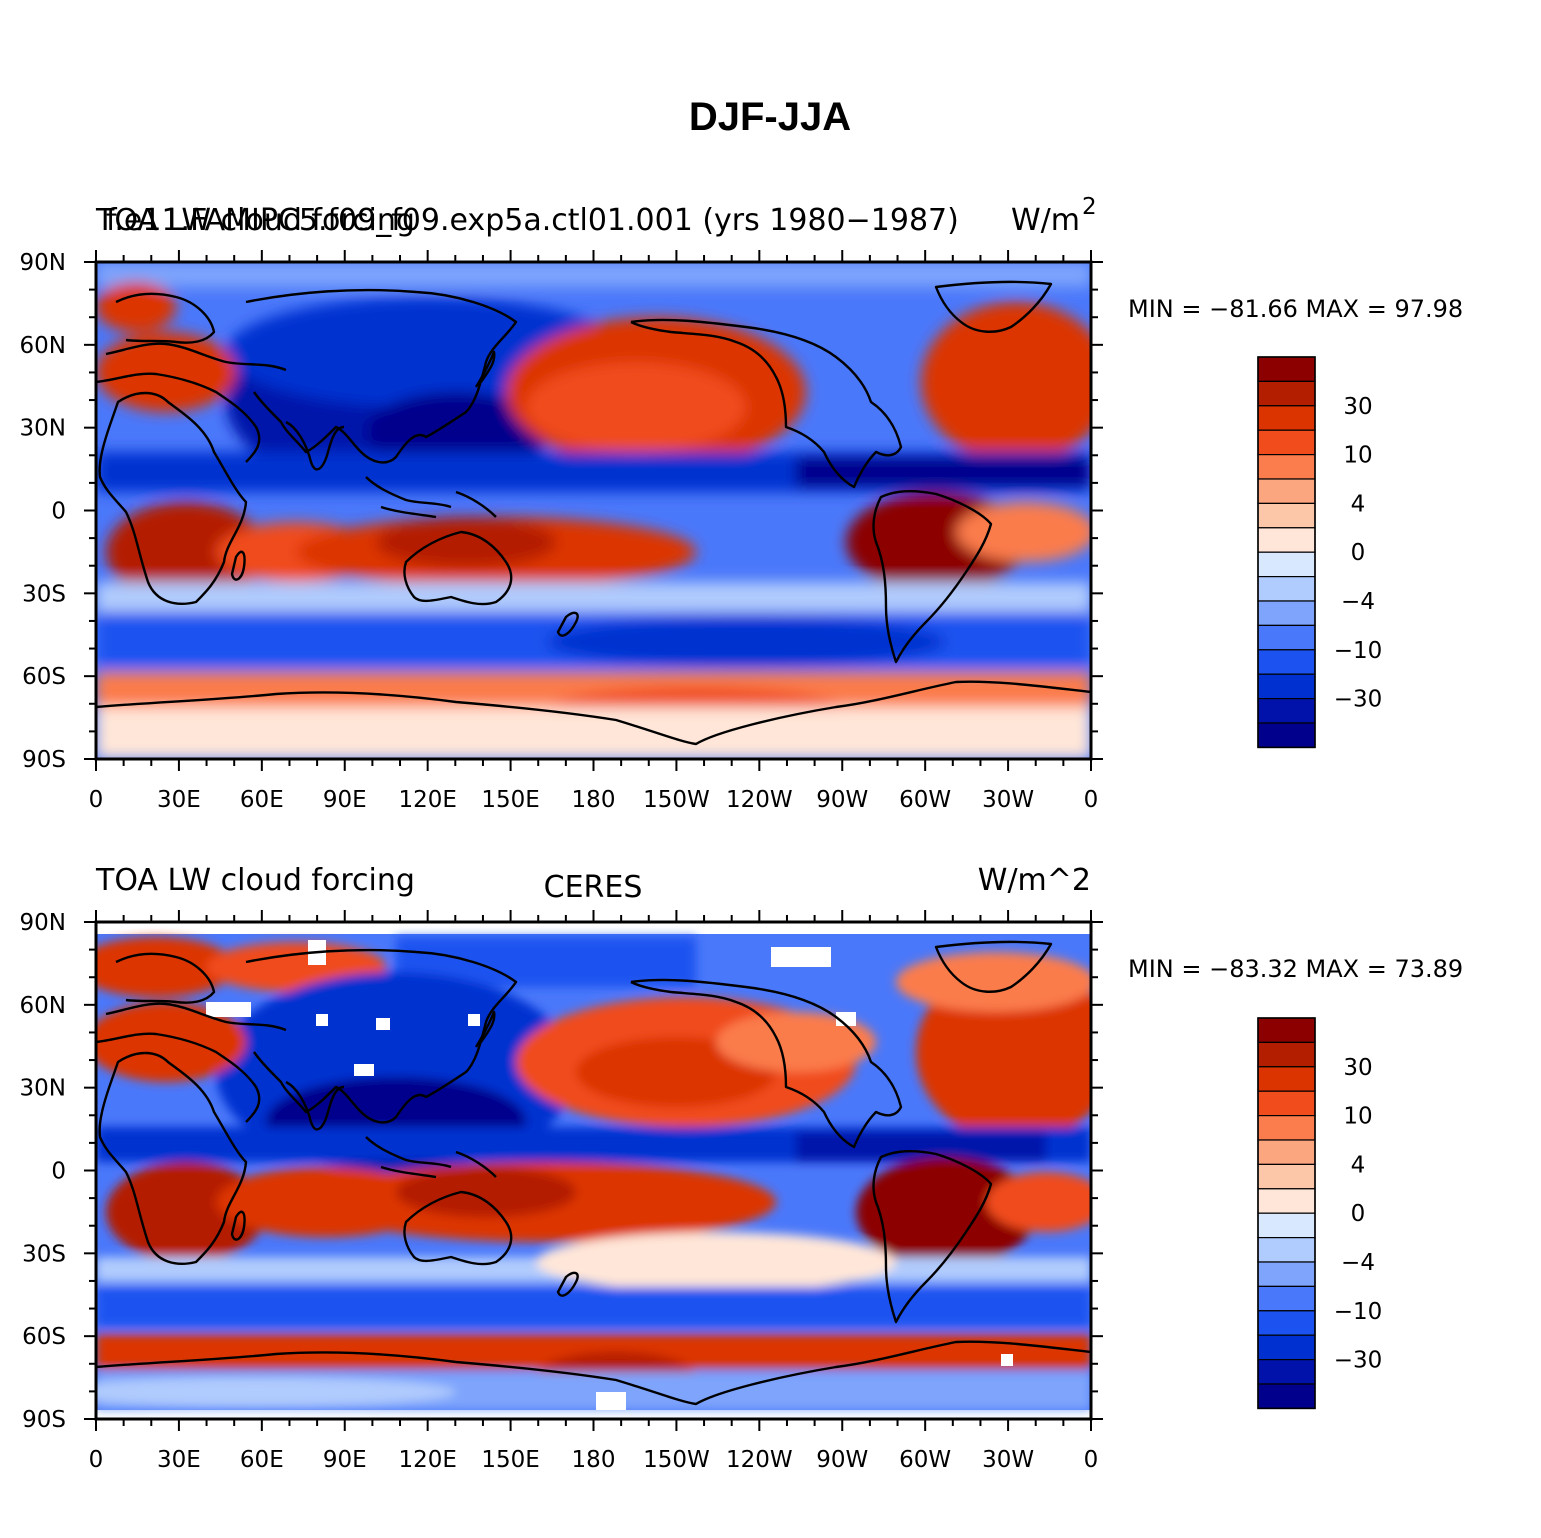 This screenshot has width=1541, height=1538. What do you see at coordinates (255, 220) in the screenshot?
I see `panel1-title-overlap-a: TOA LW cloud forcing` at bounding box center [255, 220].